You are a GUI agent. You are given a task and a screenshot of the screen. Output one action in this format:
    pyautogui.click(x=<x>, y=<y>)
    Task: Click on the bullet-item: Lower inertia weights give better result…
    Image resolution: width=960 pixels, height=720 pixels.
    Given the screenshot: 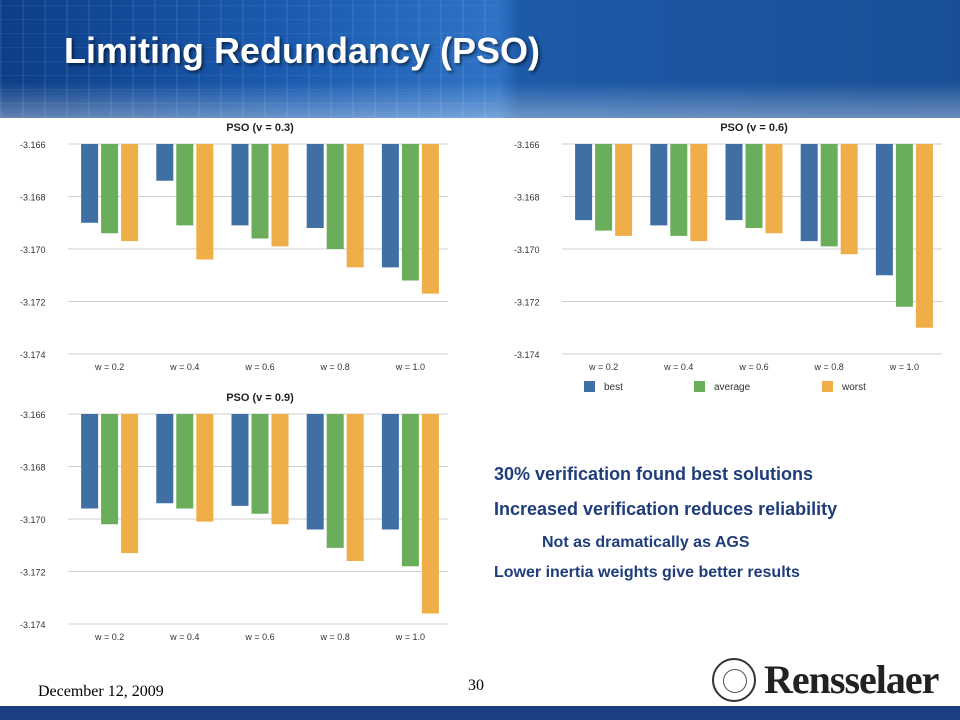 What is the action you would take?
    pyautogui.click(x=647, y=572)
    